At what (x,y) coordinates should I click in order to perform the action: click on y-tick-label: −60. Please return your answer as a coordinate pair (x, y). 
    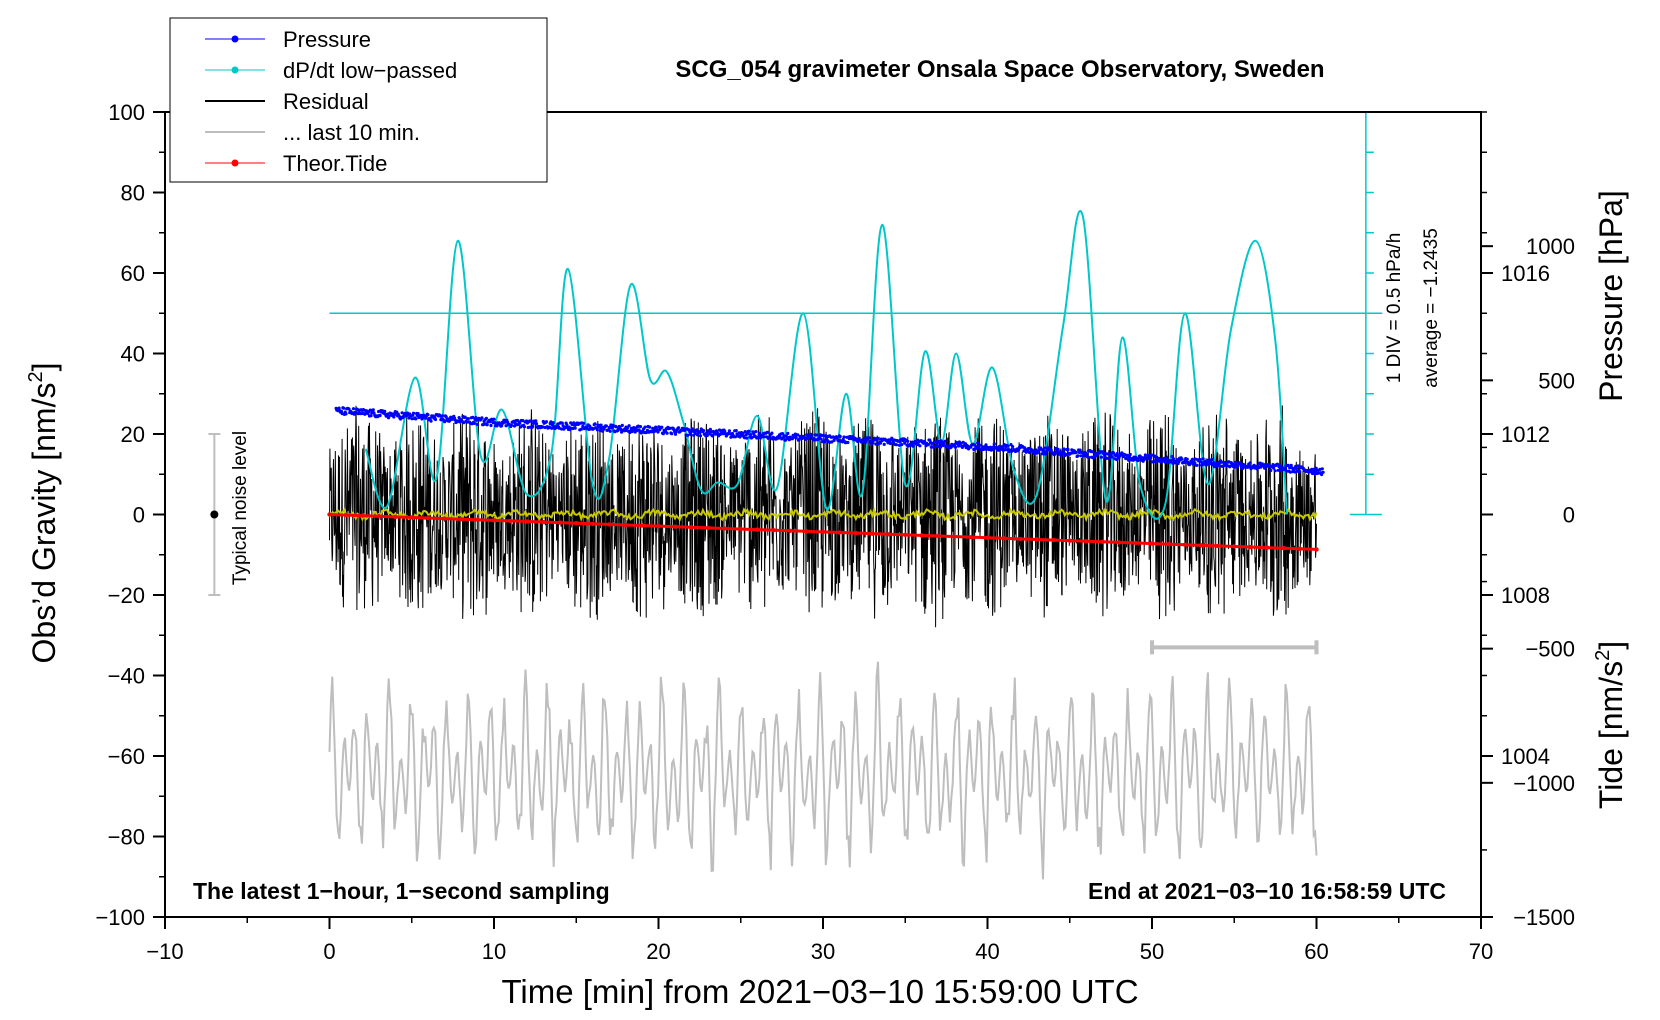
    Looking at the image, I should click on (126, 756).